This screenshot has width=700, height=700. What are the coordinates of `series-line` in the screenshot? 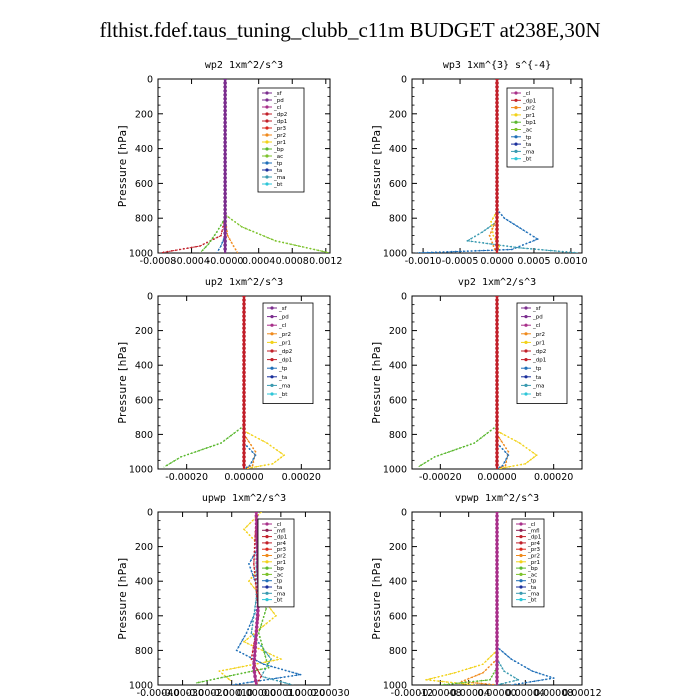 It's located at (277, 166).